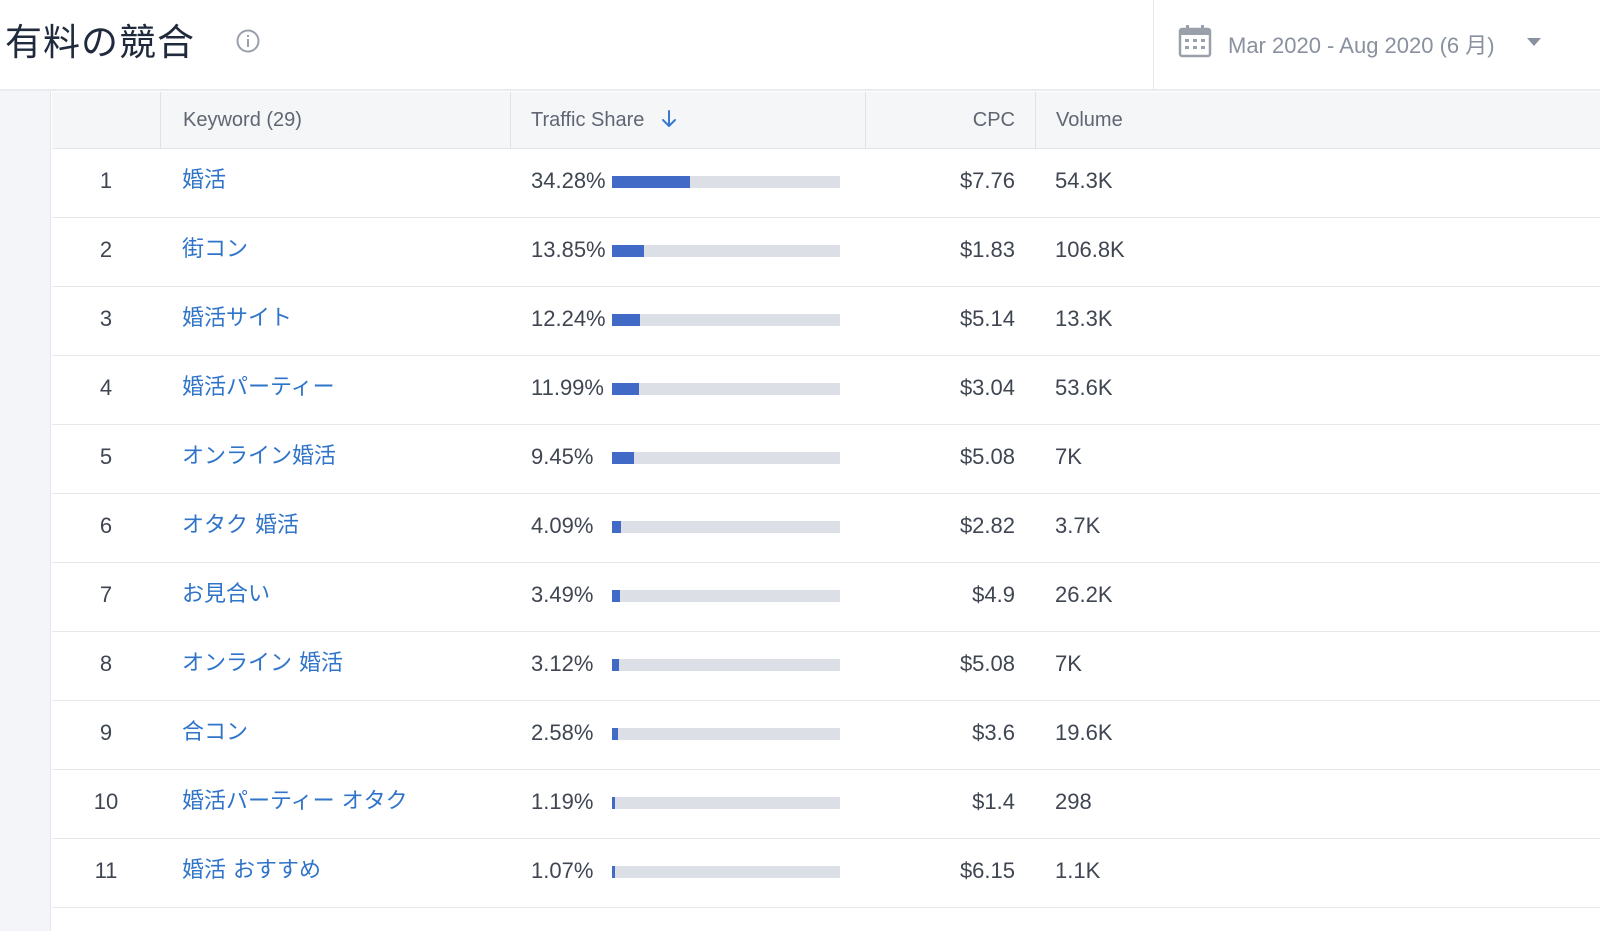 This screenshot has height=931, width=1600. What do you see at coordinates (562, 732) in the screenshot?
I see `traffic-share-value: 2.58%` at bounding box center [562, 732].